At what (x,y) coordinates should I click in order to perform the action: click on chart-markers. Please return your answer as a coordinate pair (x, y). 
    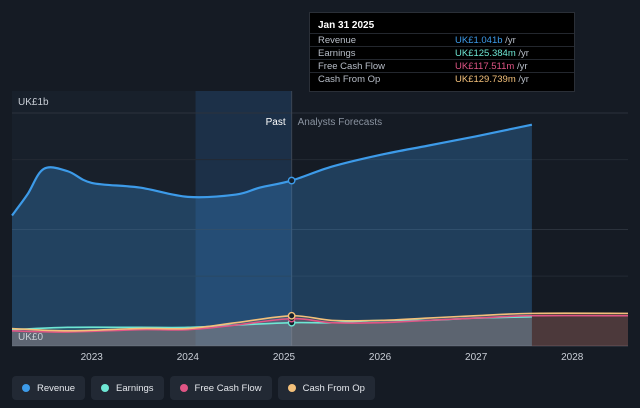
    Looking at the image, I should click on (291, 251).